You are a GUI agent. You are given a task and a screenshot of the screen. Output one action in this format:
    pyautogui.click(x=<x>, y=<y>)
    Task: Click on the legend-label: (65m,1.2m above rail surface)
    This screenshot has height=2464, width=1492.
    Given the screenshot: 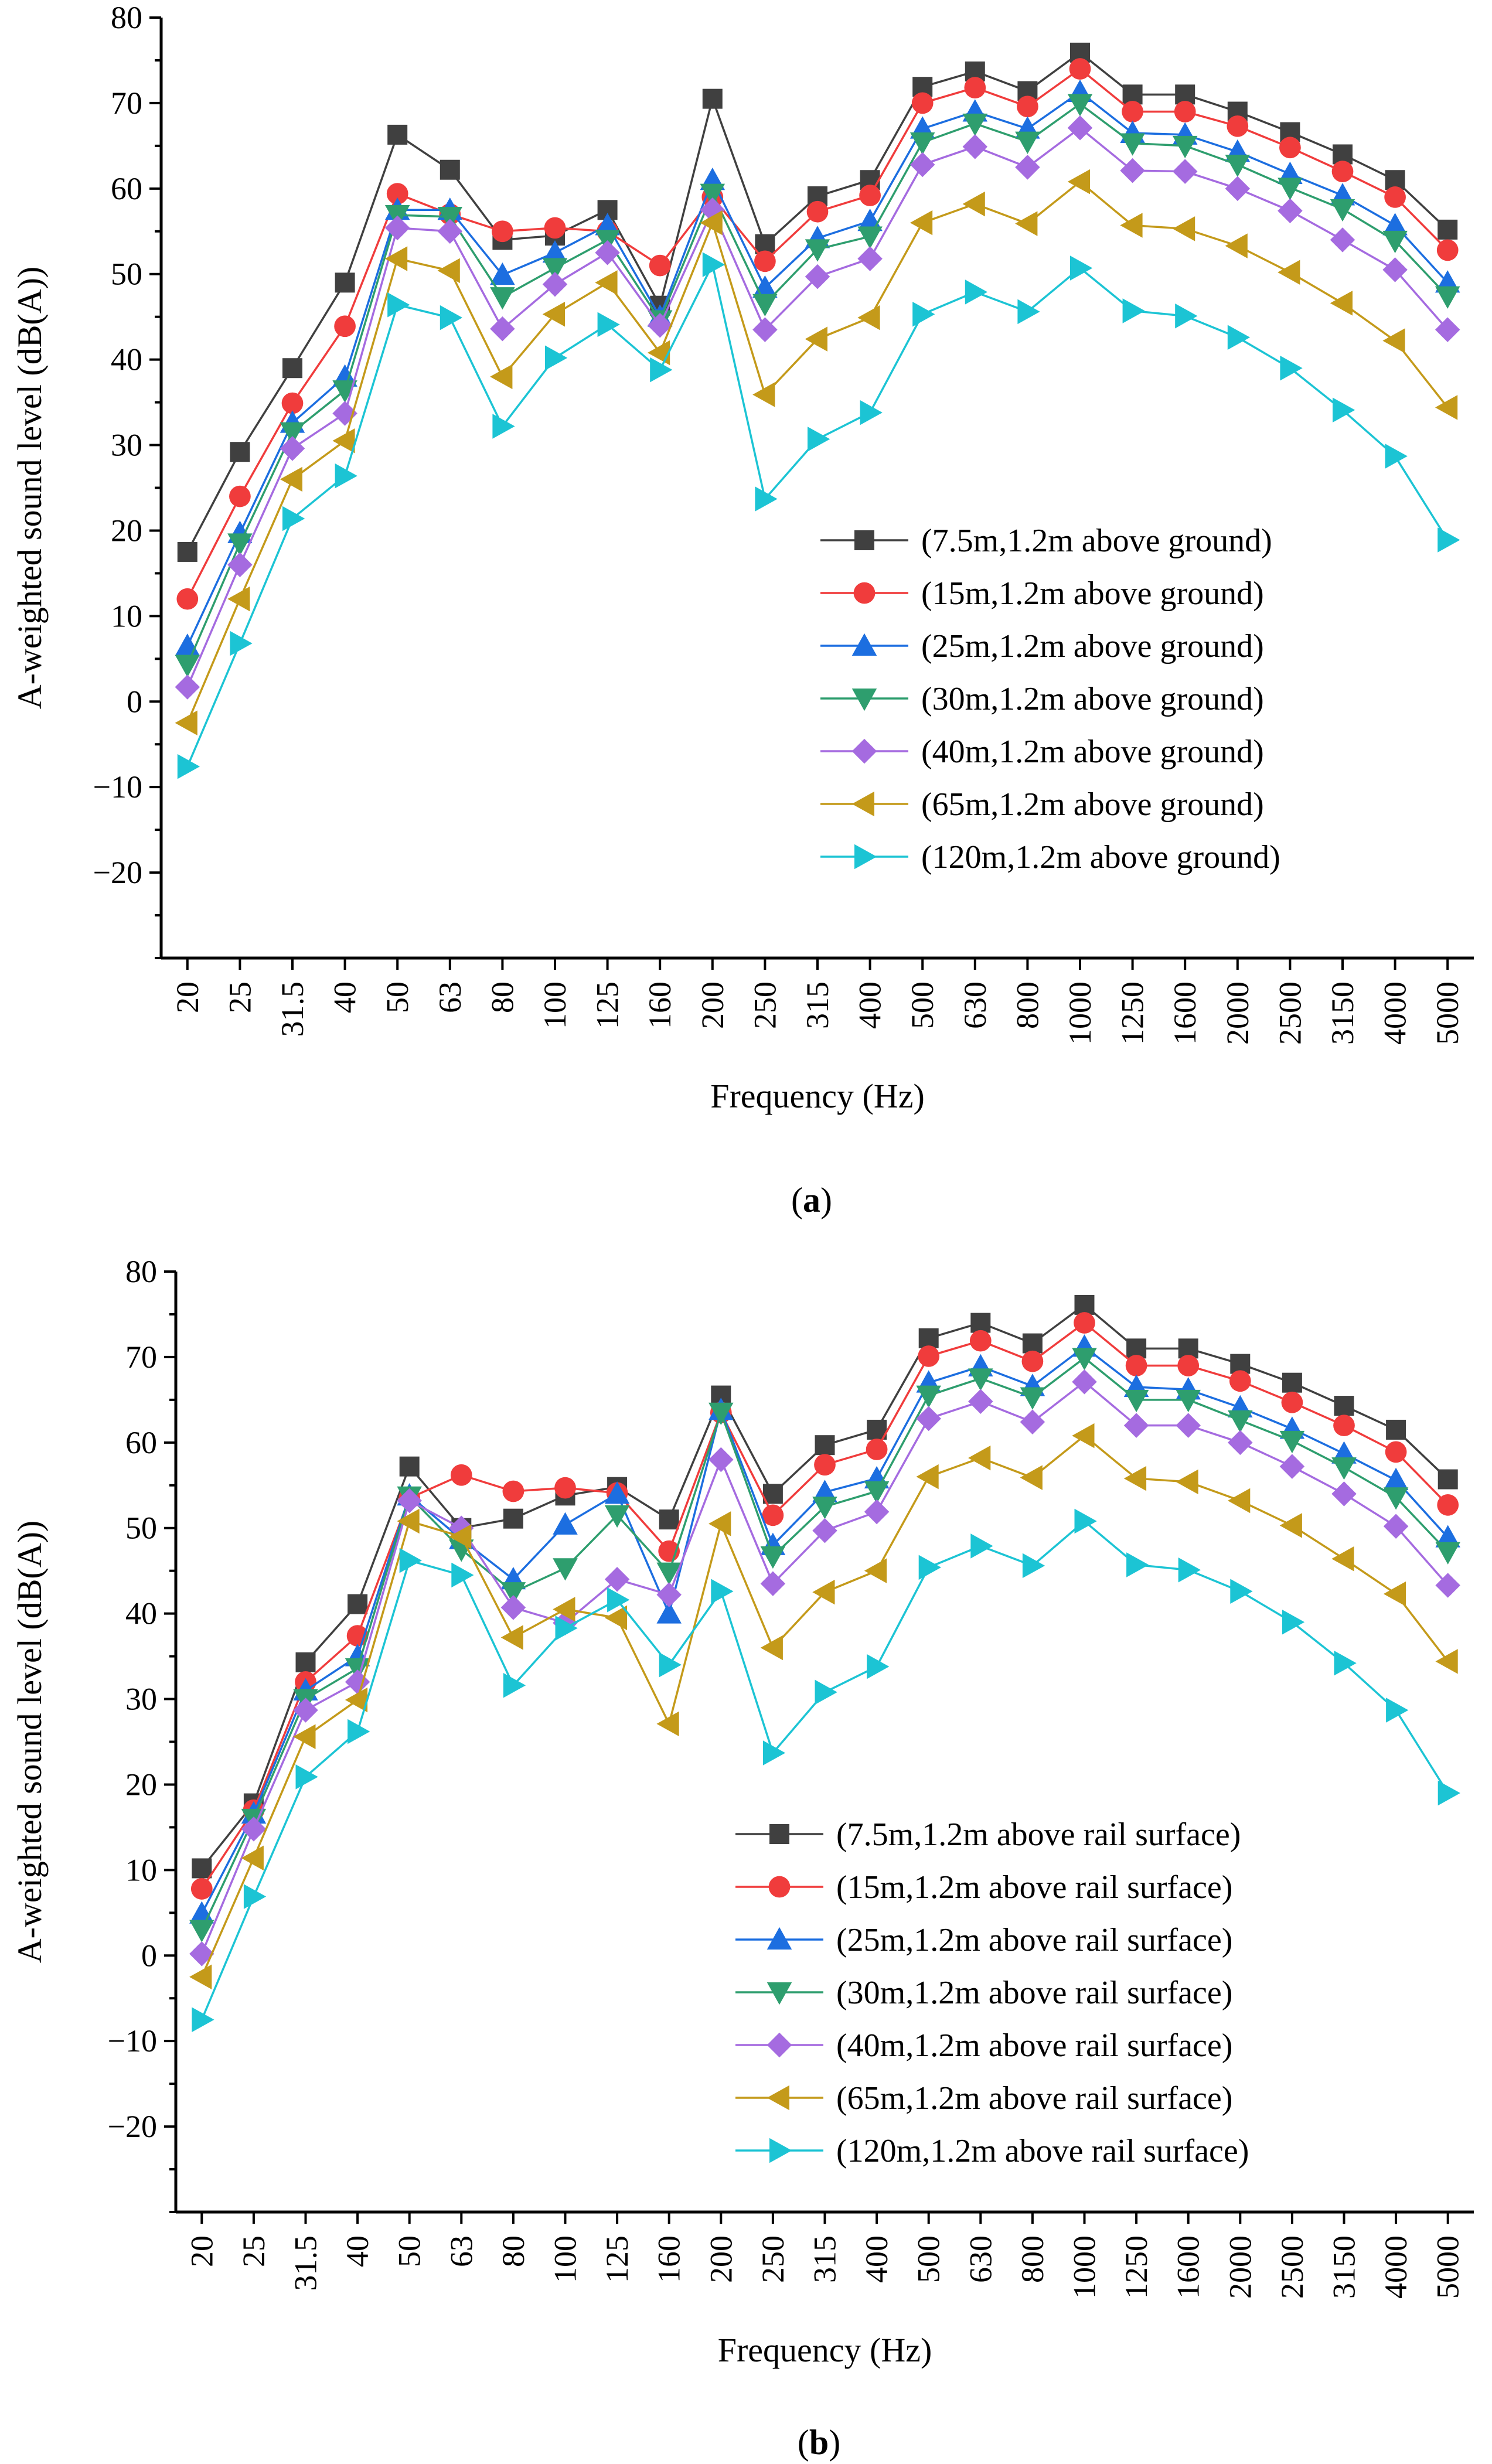 What is the action you would take?
    pyautogui.click(x=1034, y=2099)
    